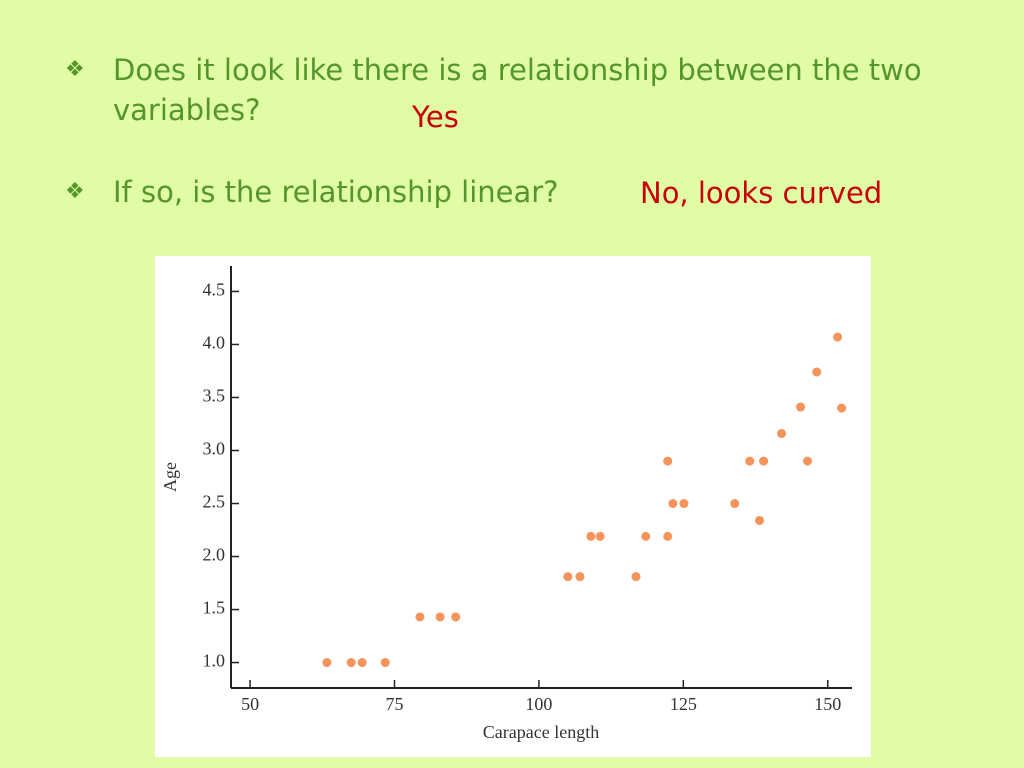 The width and height of the screenshot is (1024, 768). Describe the element at coordinates (214, 449) in the screenshot. I see `y-tick-label: 3.0` at that location.